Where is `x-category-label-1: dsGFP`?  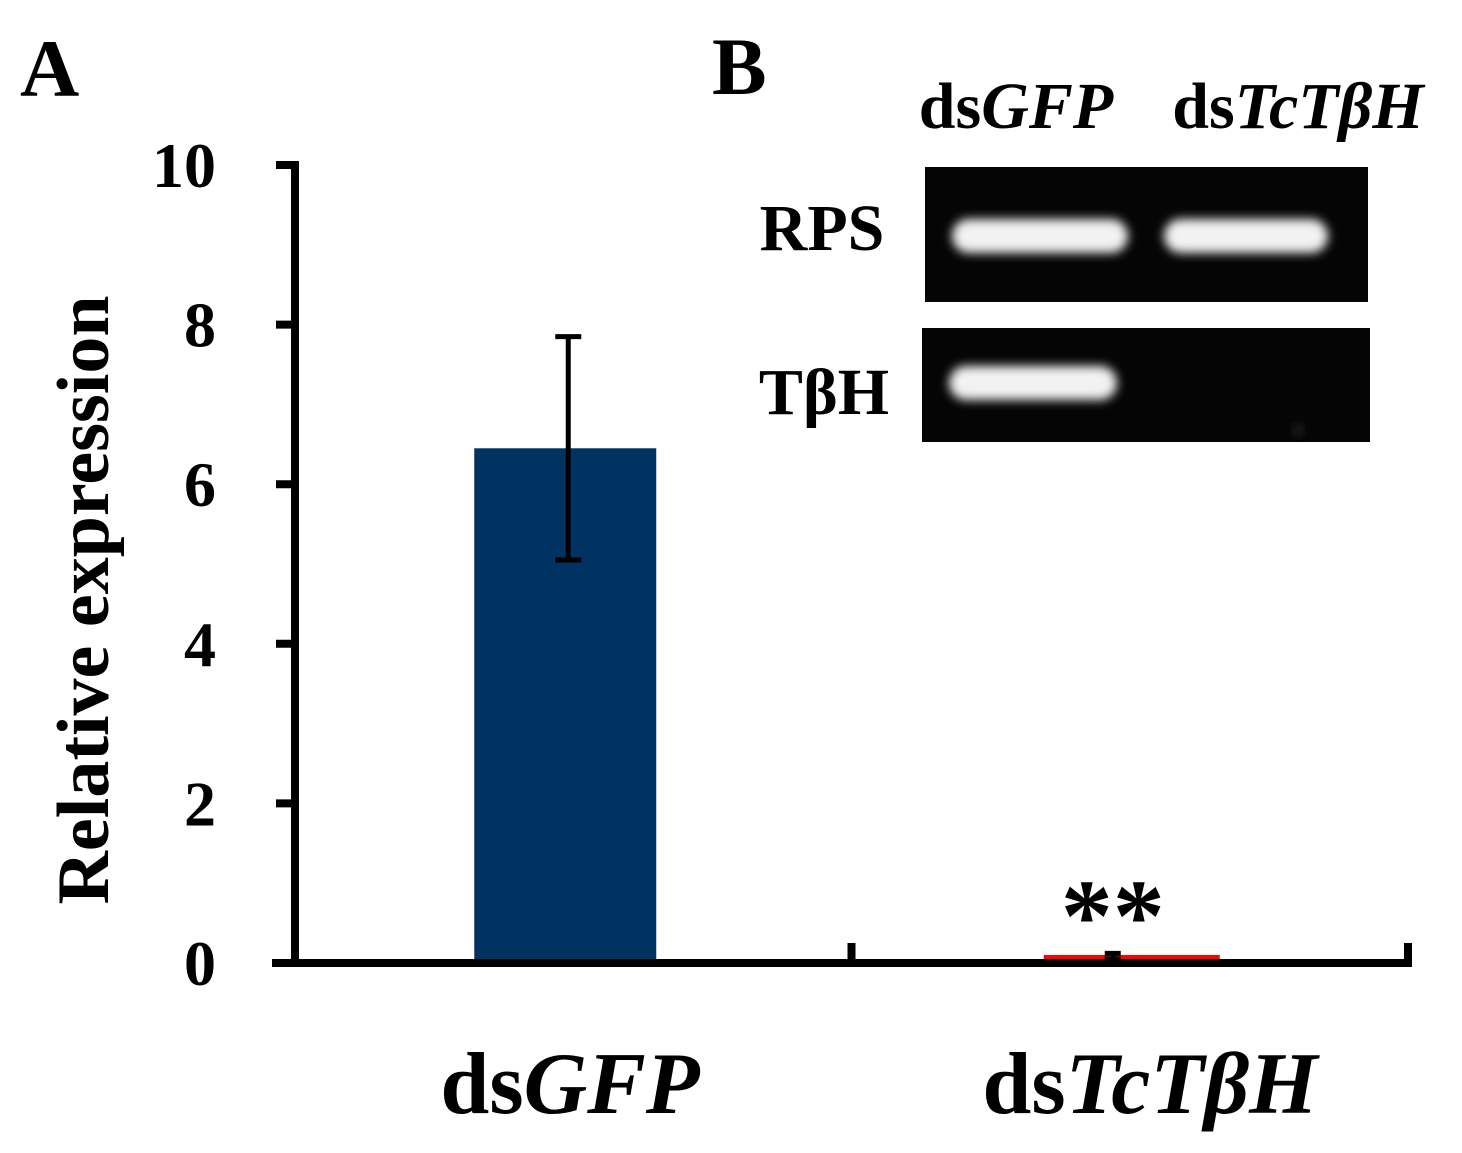
x-category-label-1: dsGFP is located at coordinates (570, 1084).